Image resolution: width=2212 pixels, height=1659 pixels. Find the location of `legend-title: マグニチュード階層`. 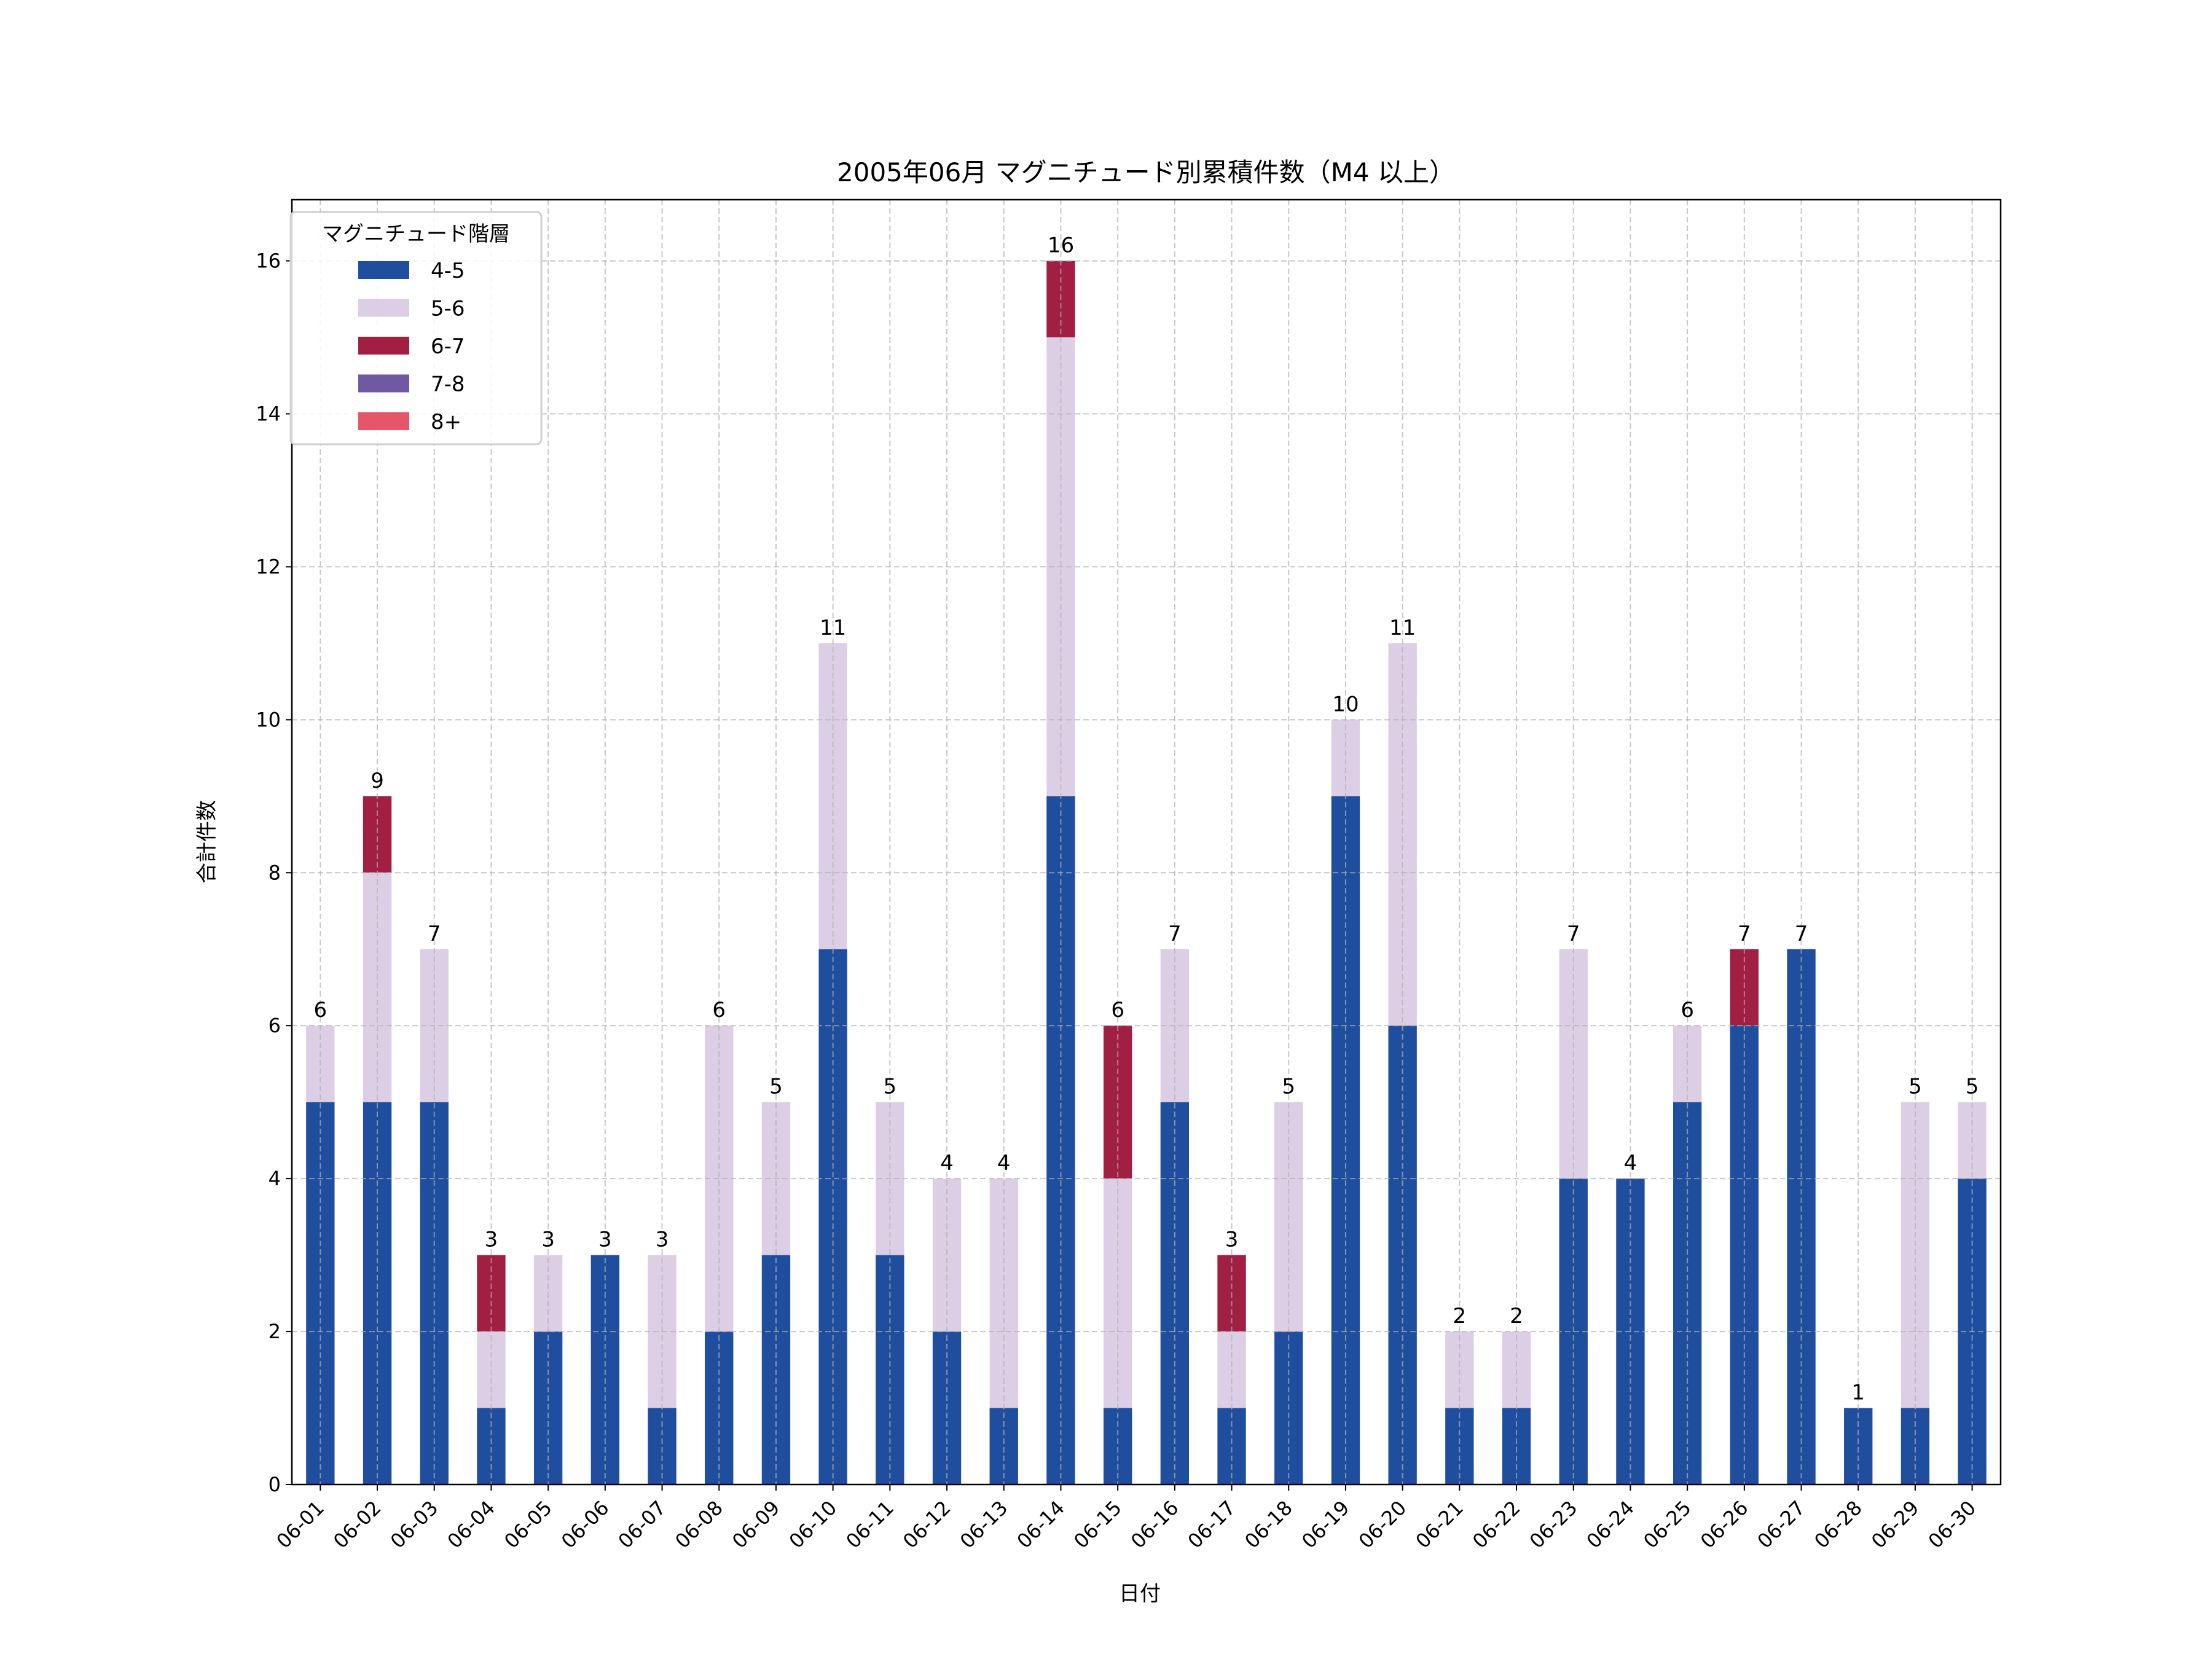

legend-title: マグニチュード階層 is located at coordinates (416, 234).